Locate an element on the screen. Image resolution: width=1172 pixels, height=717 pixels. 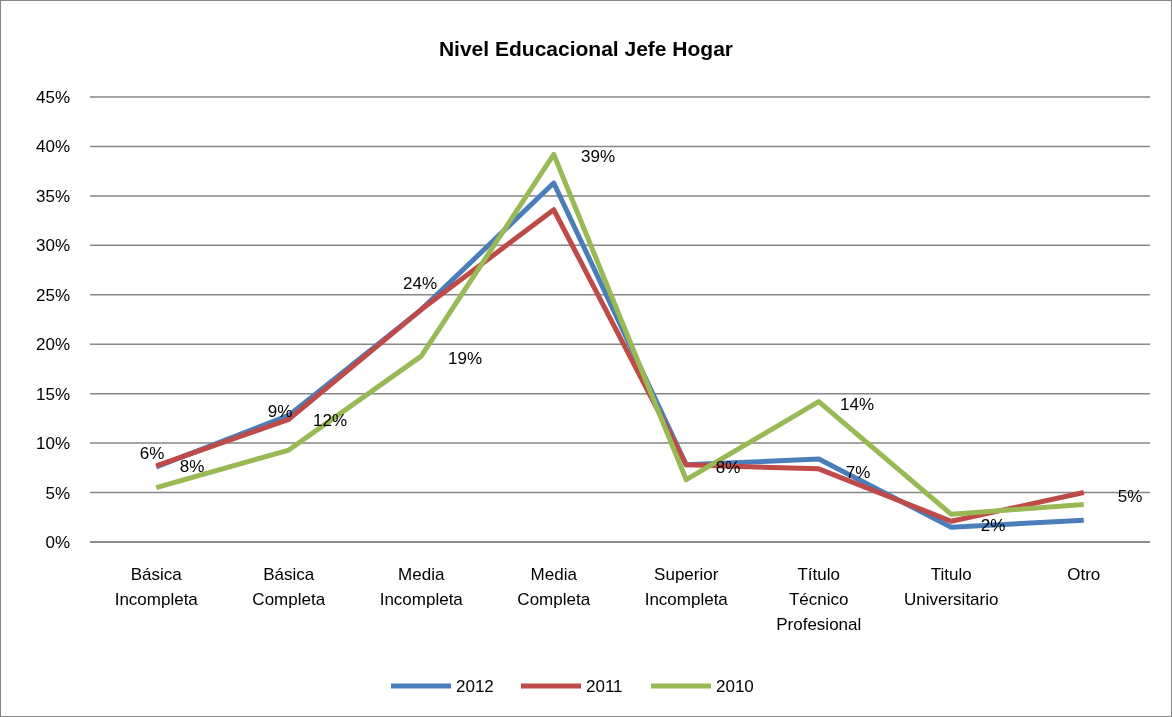
x-tick-label: Titulo Universitario is located at coordinates (951, 587).